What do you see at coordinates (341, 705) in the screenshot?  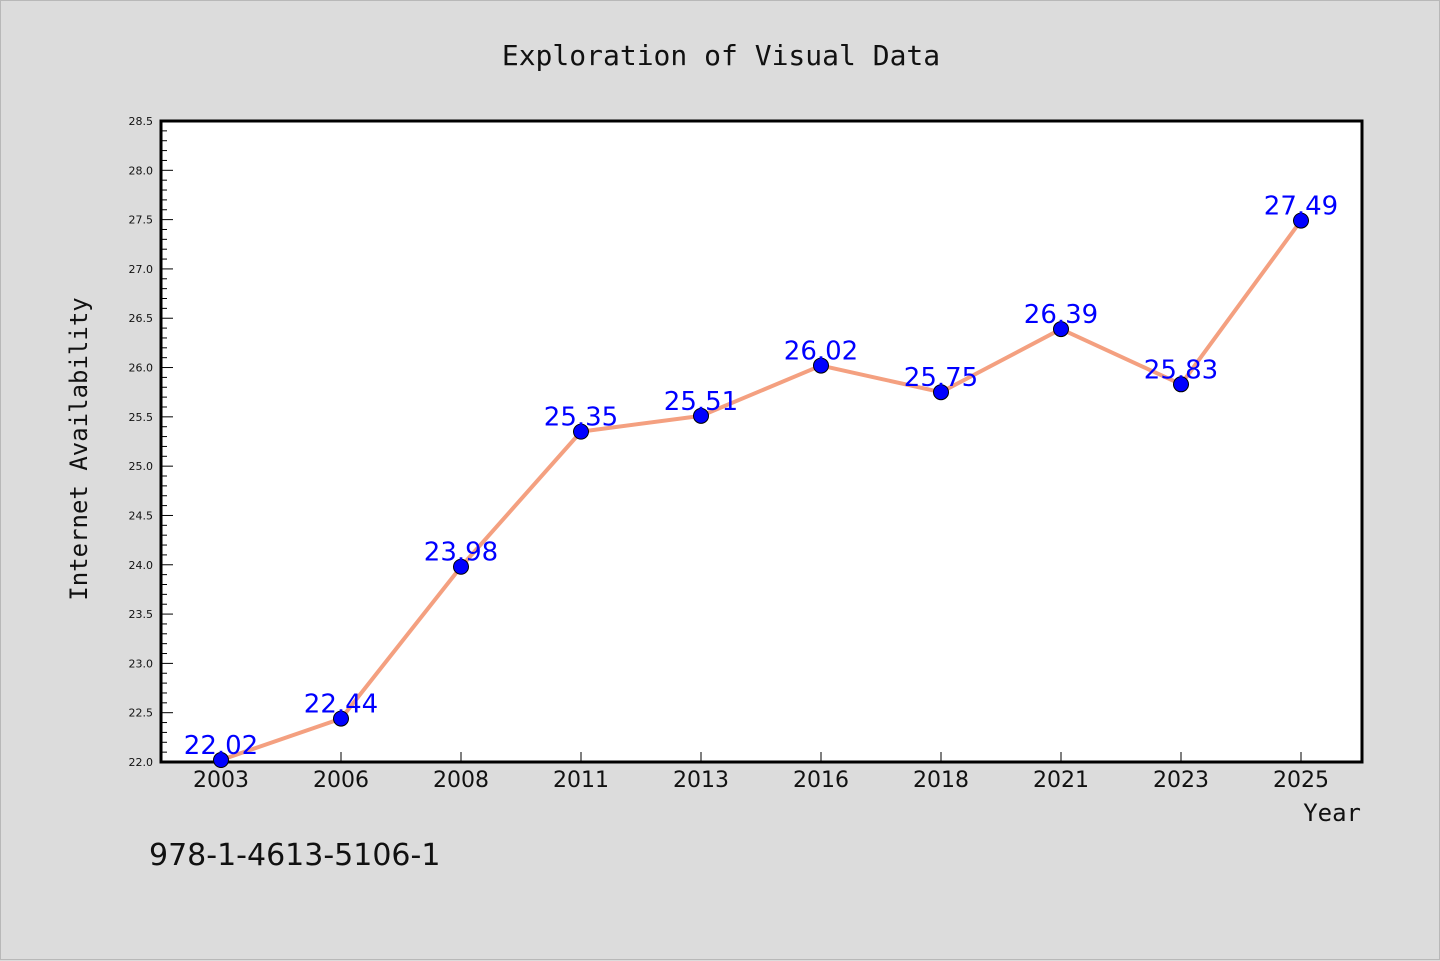 I see `data-label: 22.44` at bounding box center [341, 705].